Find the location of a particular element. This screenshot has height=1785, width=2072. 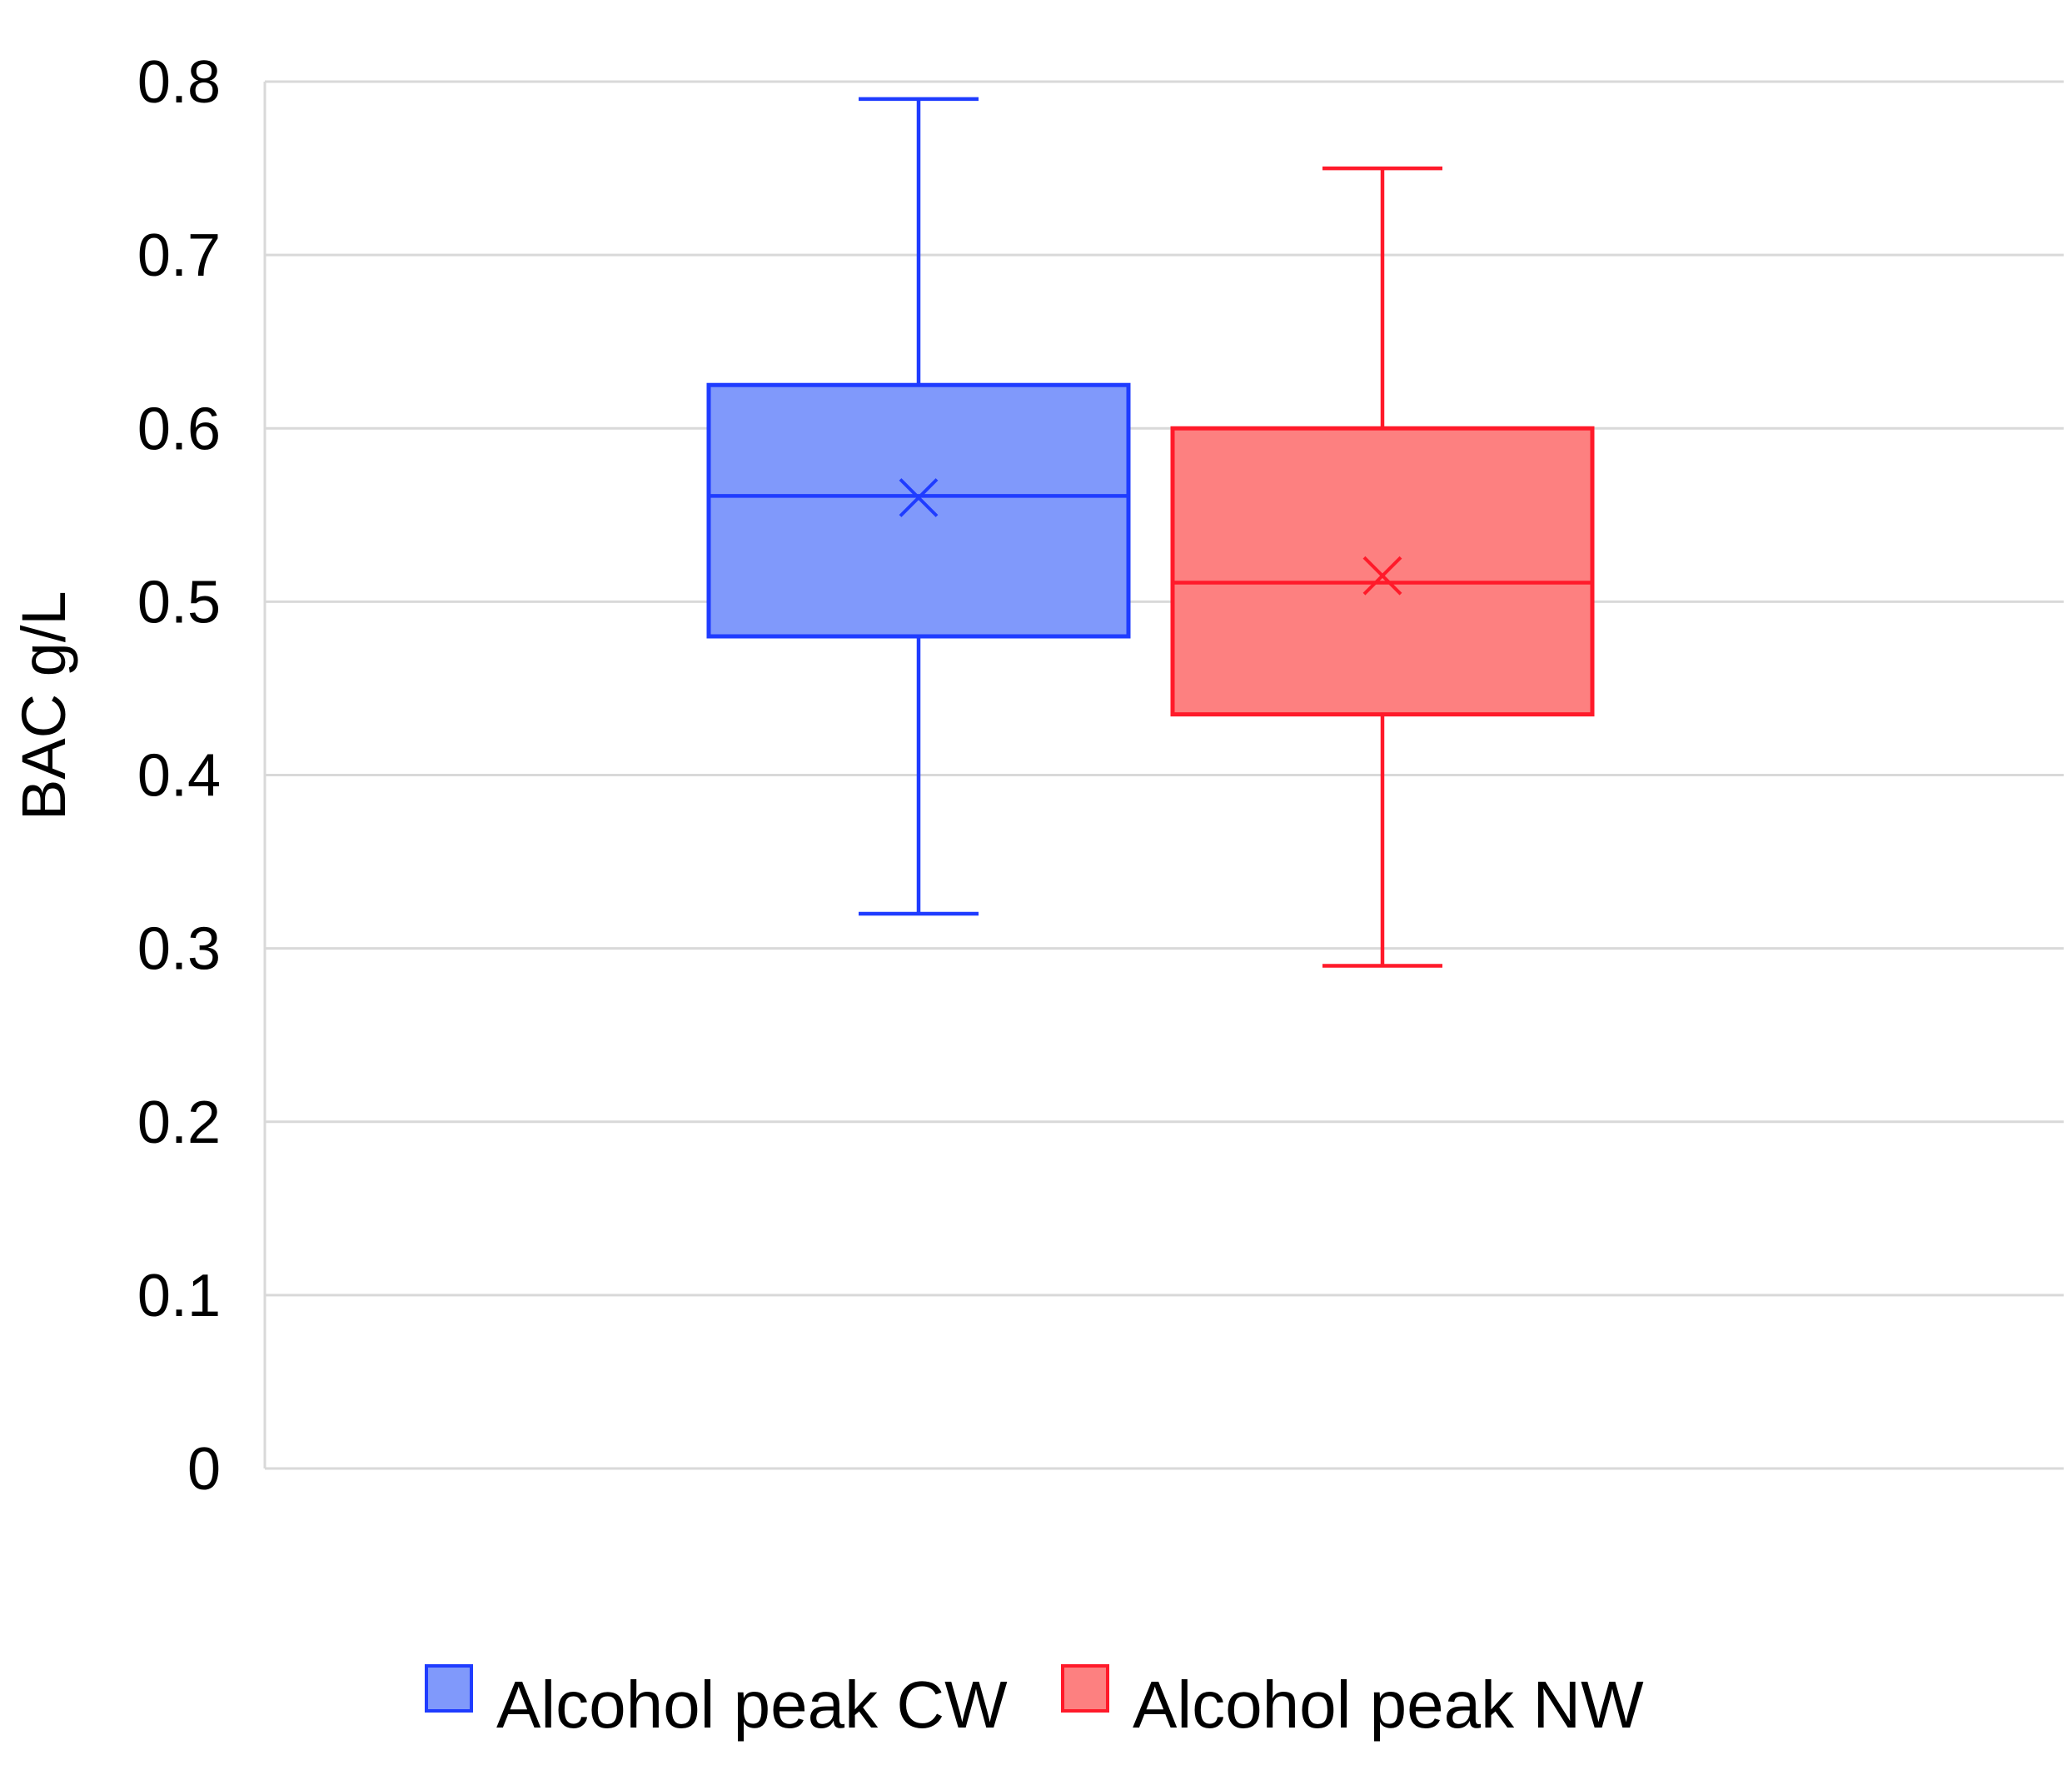

y-tick-label: 0.8 is located at coordinates (179, 82).